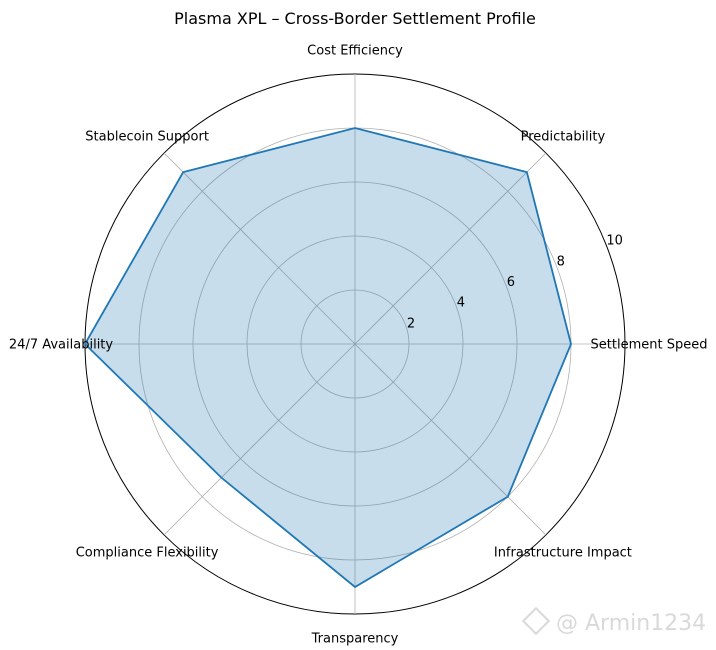 The image size is (716, 650). I want to click on radial-tick-label: 6, so click(511, 282).